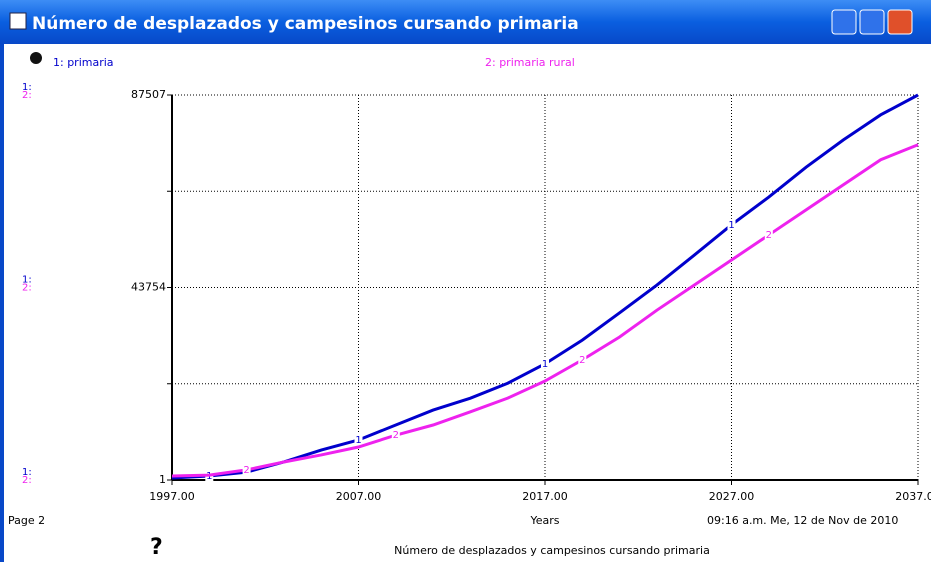  I want to click on y-tick-label: 87507, so click(148, 94).